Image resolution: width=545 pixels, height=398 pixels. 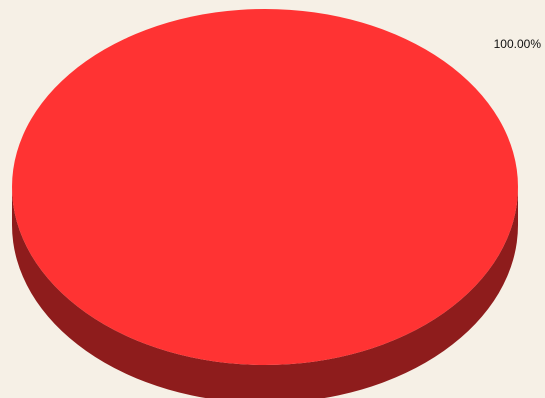 I want to click on pie-slice-label: 100.00%, so click(x=518, y=44).